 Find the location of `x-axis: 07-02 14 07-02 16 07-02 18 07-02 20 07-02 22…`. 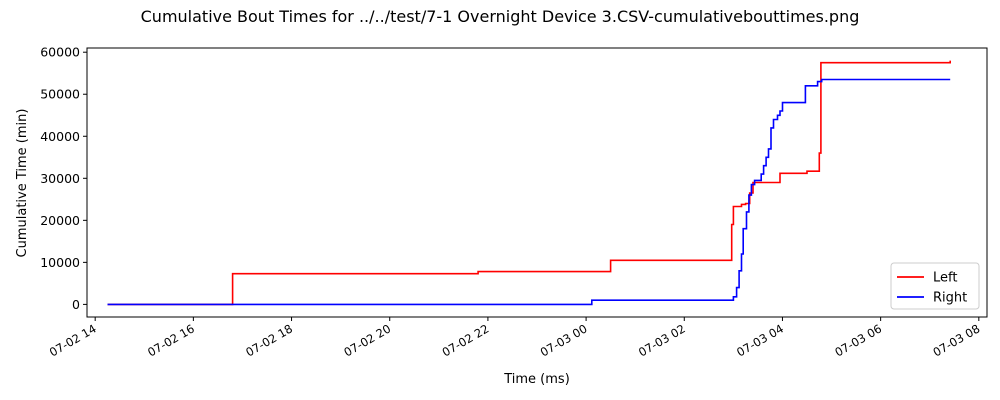

x-axis: 07-02 14 07-02 16 07-02 18 07-02 20 07-02 22… is located at coordinates (514, 338).